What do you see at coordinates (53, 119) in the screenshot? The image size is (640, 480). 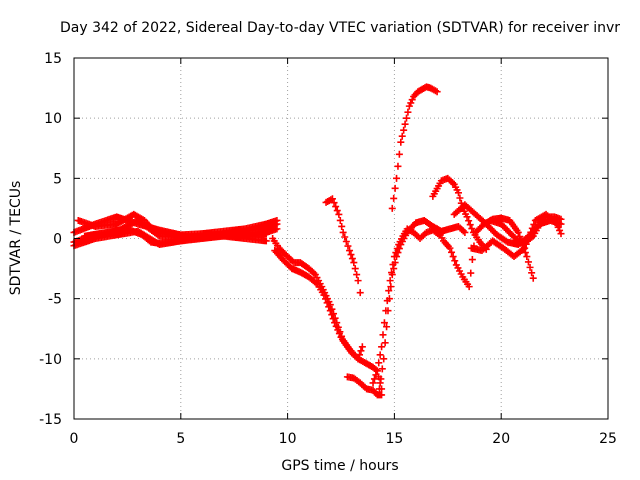 I see `y-tick-label: 10` at bounding box center [53, 119].